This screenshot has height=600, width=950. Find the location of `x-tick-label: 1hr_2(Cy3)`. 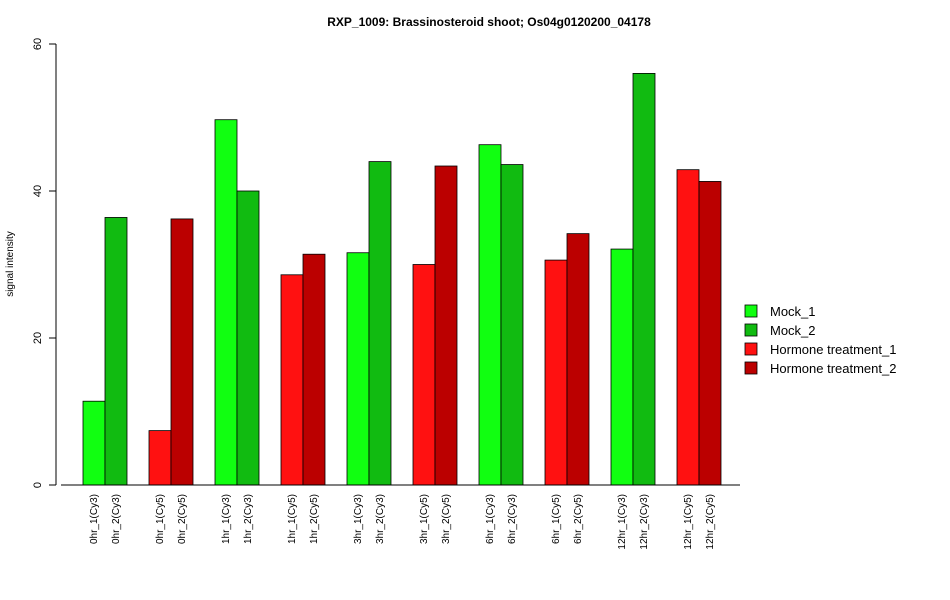

x-tick-label: 1hr_2(Cy3) is located at coordinates (248, 519).